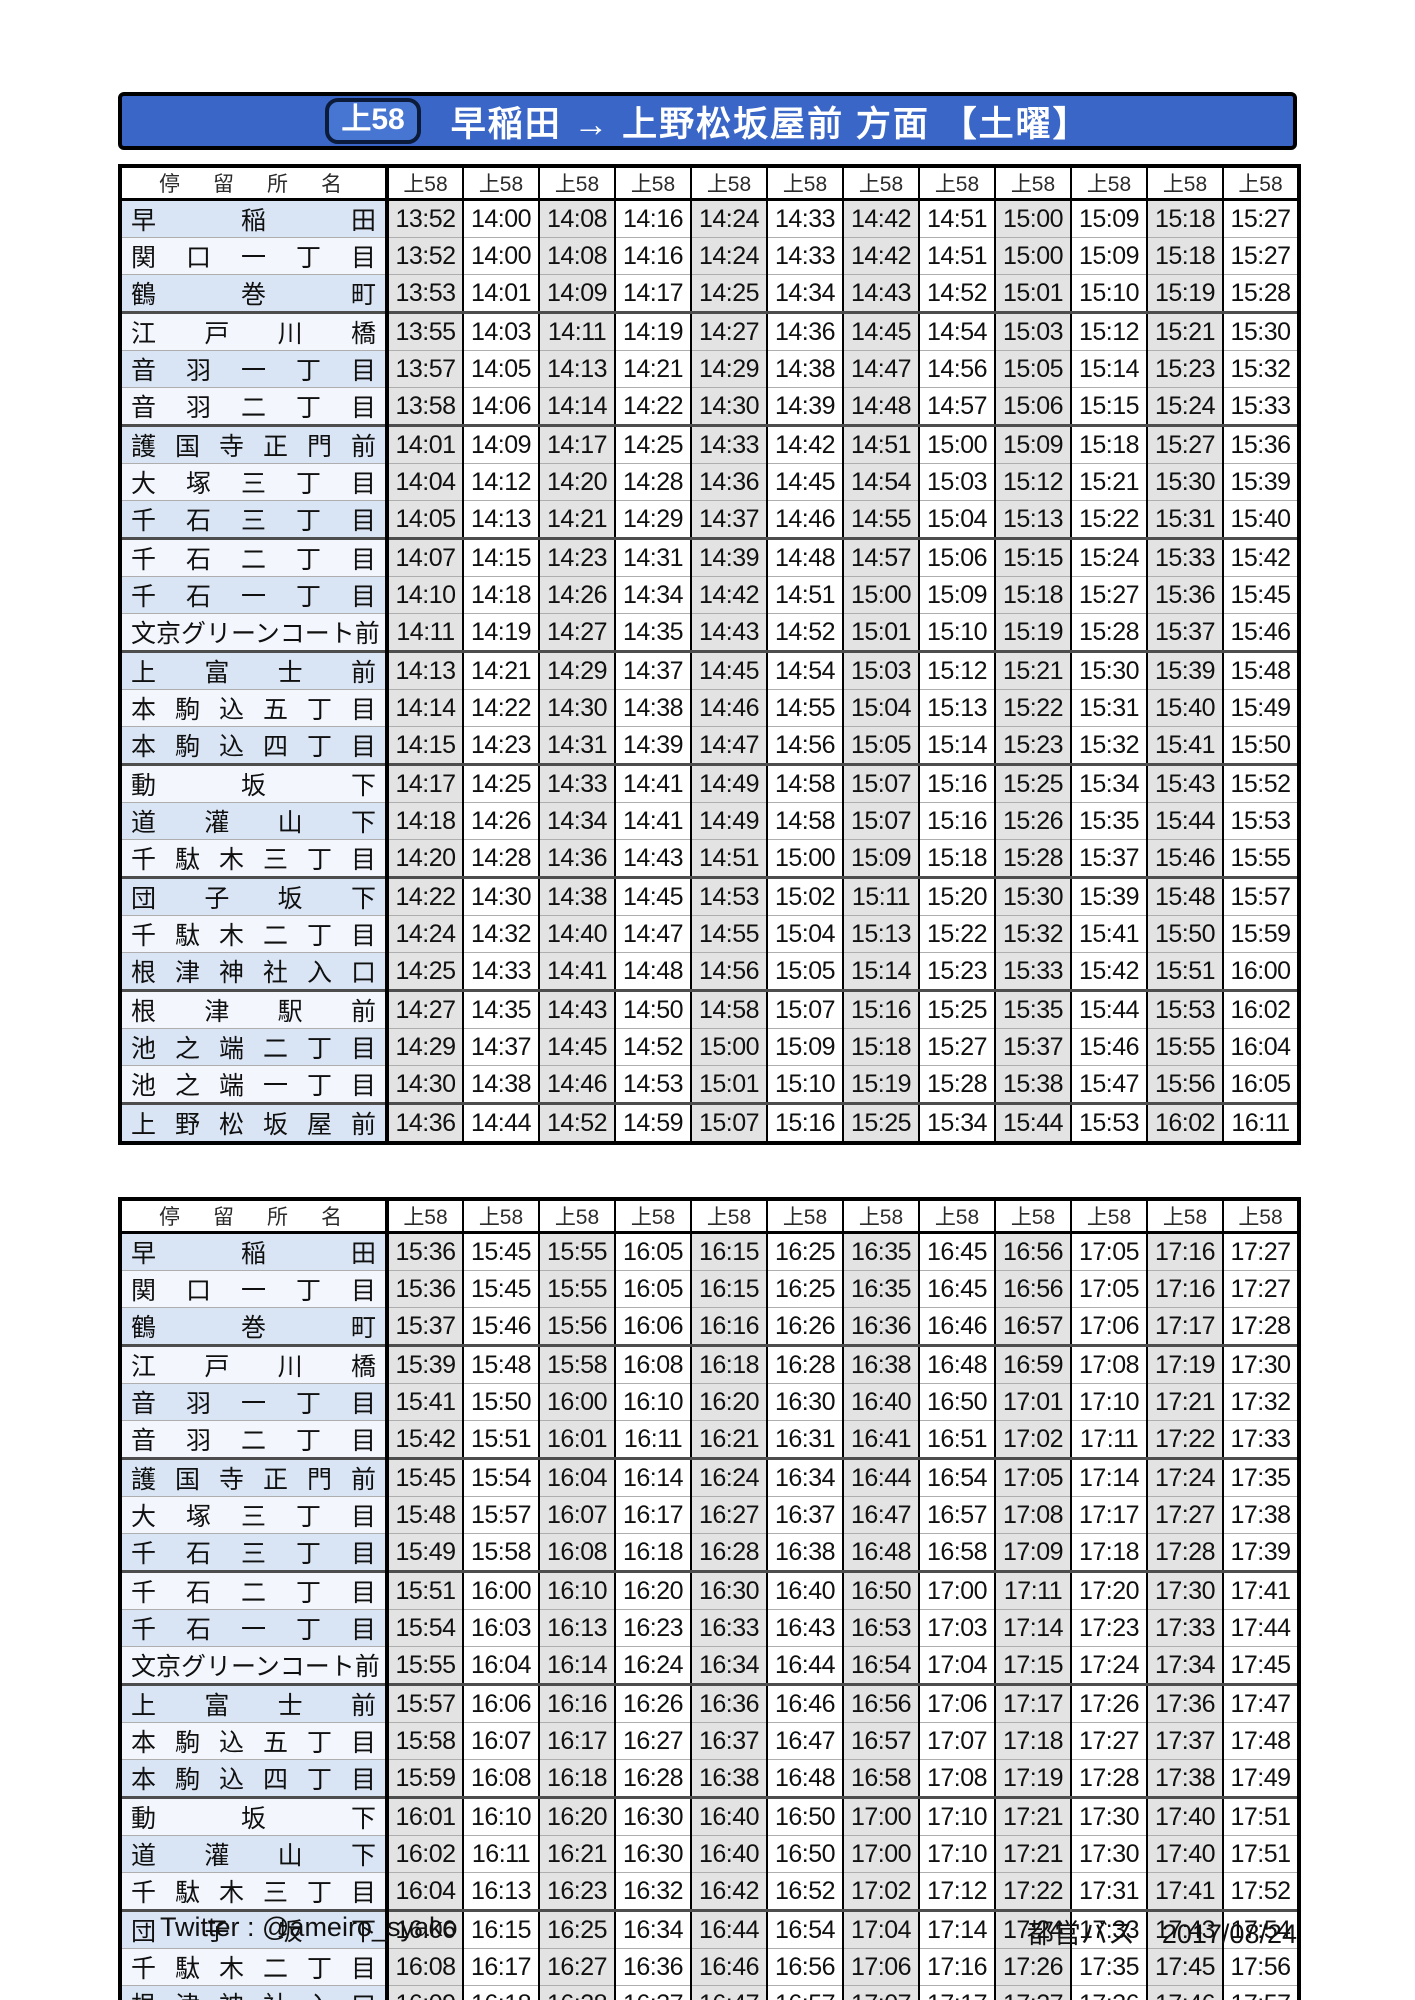 The width and height of the screenshot is (1415, 2000). What do you see at coordinates (1108, 1703) in the screenshot?
I see `departure-time-cell: 17:26` at bounding box center [1108, 1703].